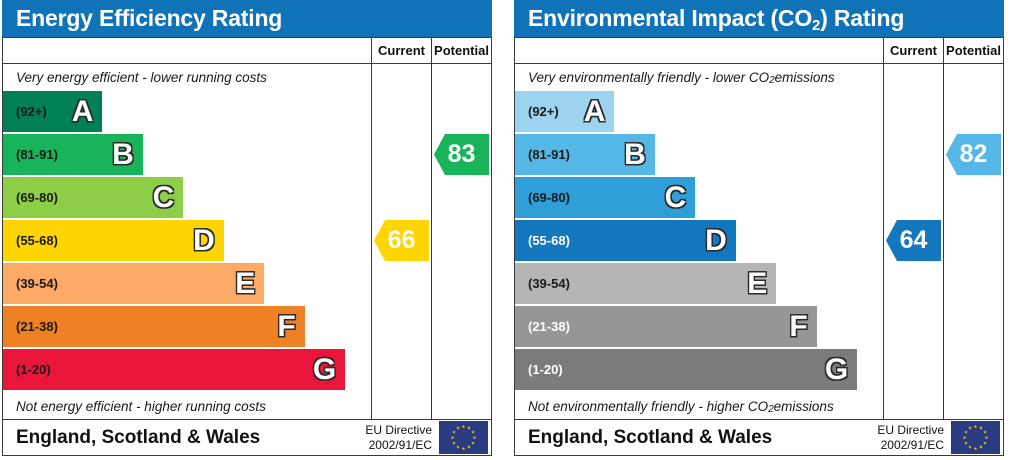  Describe the element at coordinates (816, 25) in the screenshot. I see `chart-title-subscript: 2` at that location.